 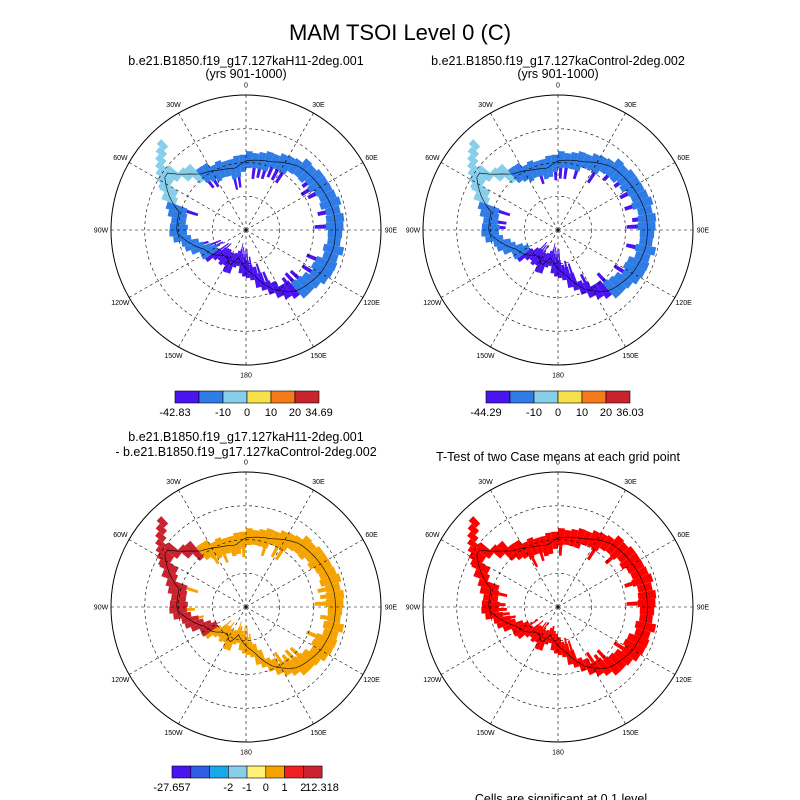 I want to click on colorbar-label: 0, so click(x=558, y=413).